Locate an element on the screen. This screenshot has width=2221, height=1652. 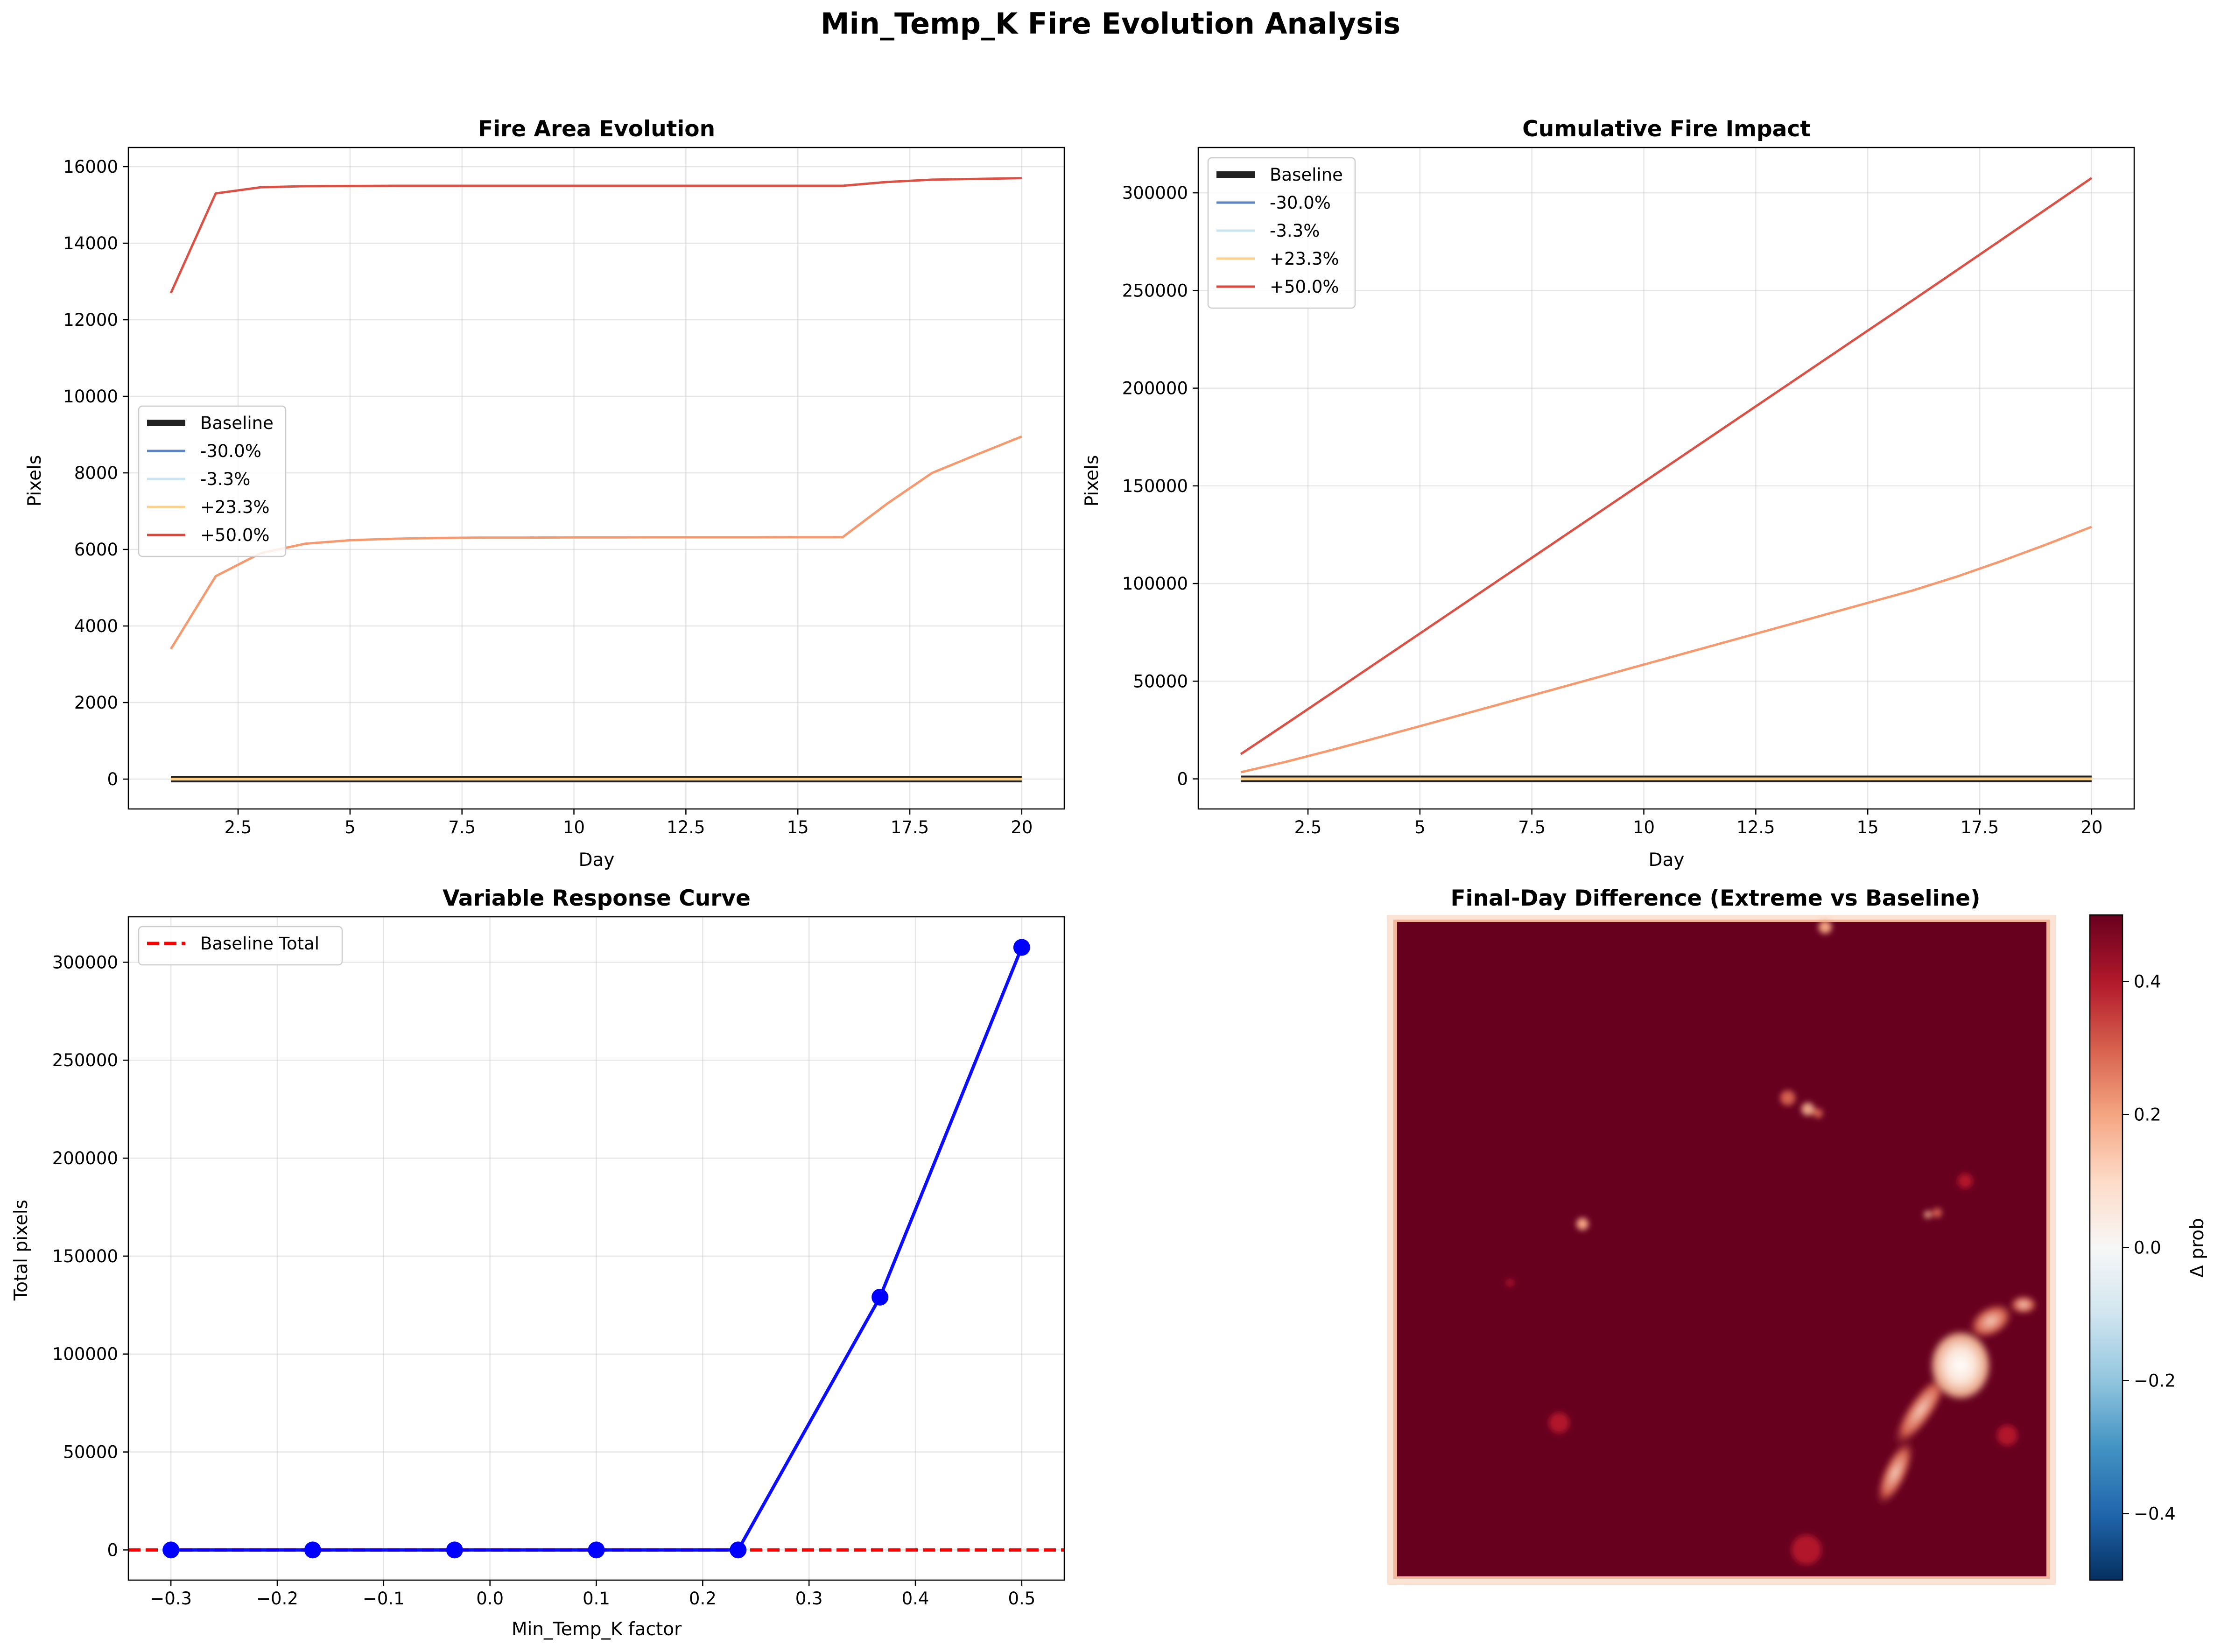
response-xlabel: Min_Temp_K factor is located at coordinates (597, 1629).